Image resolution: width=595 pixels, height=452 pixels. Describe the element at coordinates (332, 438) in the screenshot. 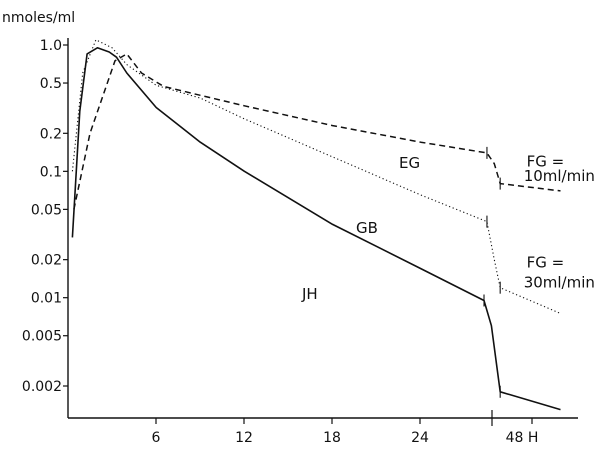

I see `x-tick-label: 18` at that location.